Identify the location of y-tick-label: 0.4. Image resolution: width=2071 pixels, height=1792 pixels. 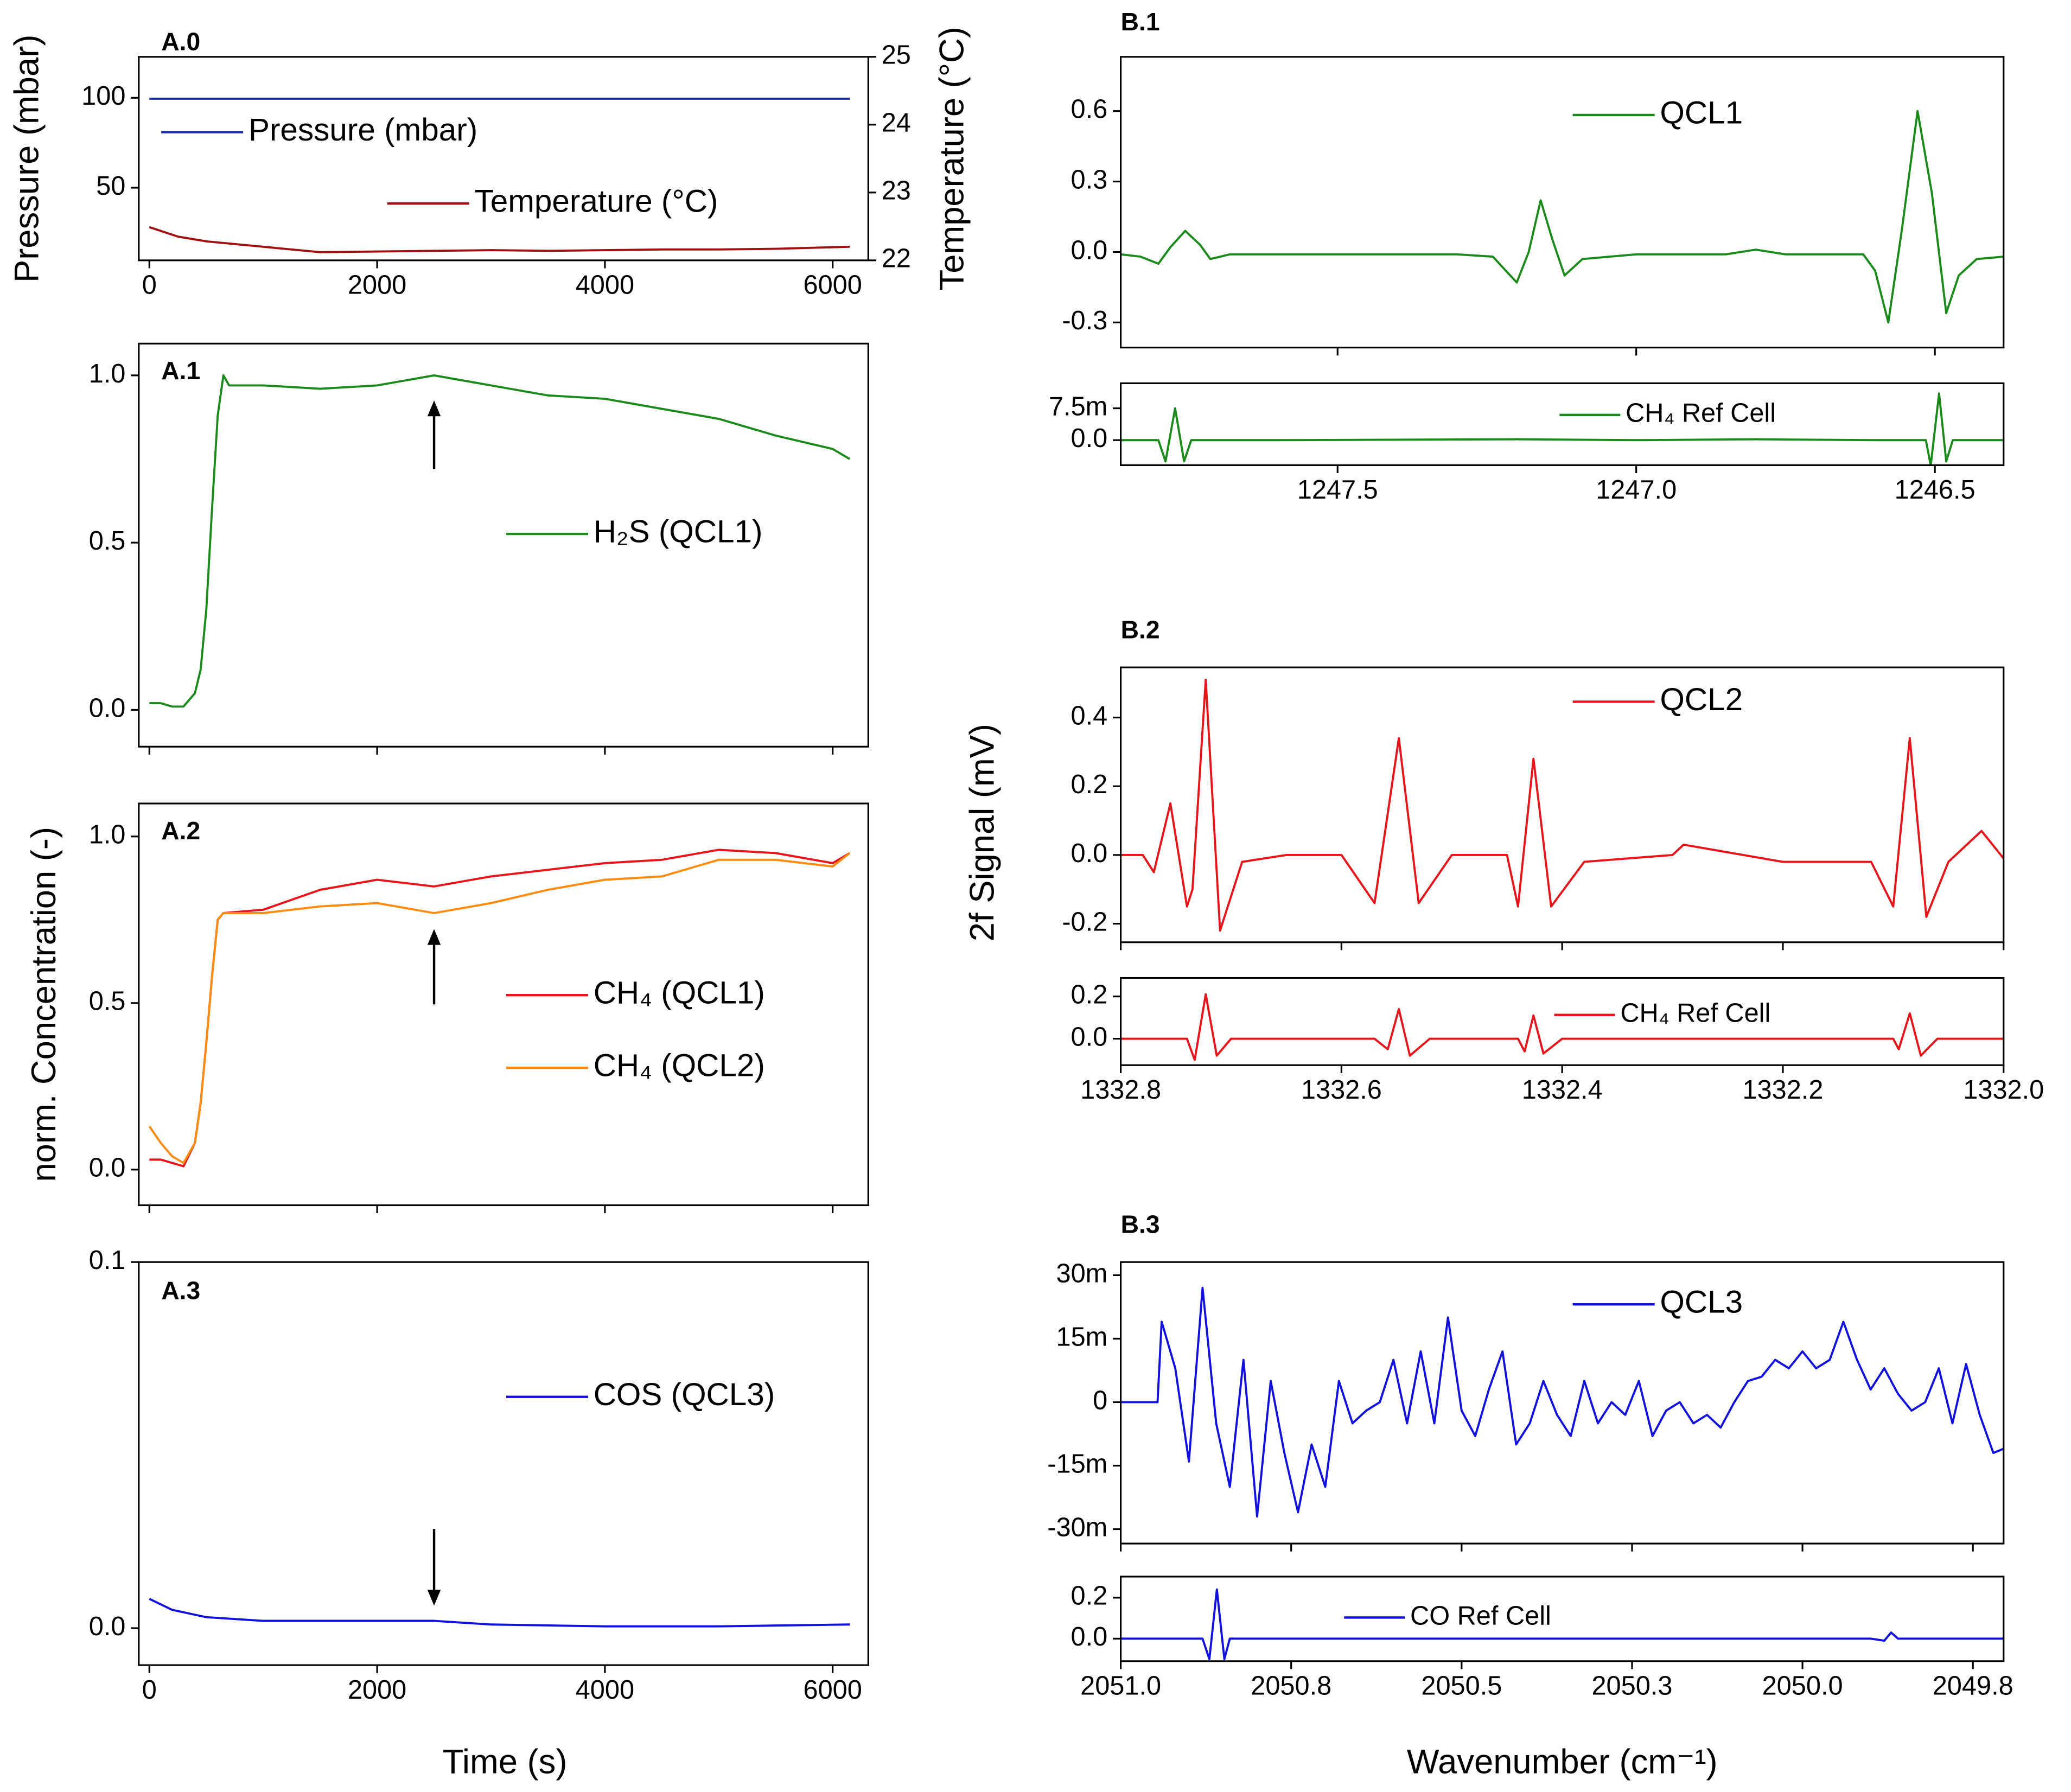
(1089, 715).